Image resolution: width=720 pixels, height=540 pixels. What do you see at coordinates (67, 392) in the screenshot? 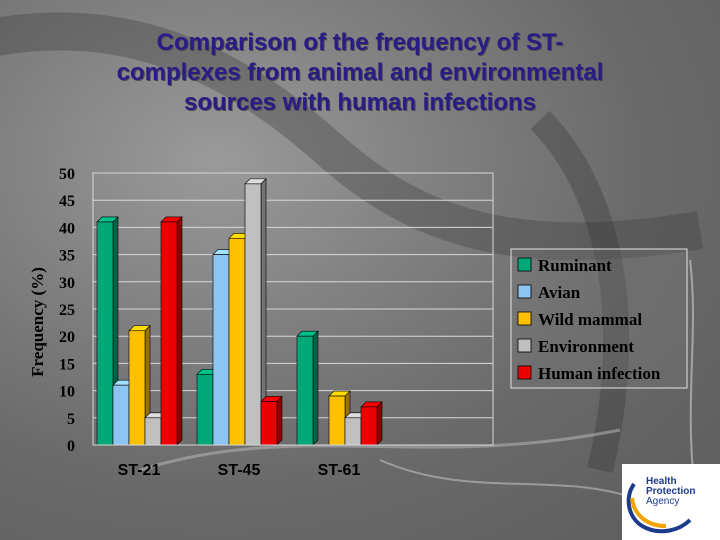
I see `y-tick-label: 10` at bounding box center [67, 392].